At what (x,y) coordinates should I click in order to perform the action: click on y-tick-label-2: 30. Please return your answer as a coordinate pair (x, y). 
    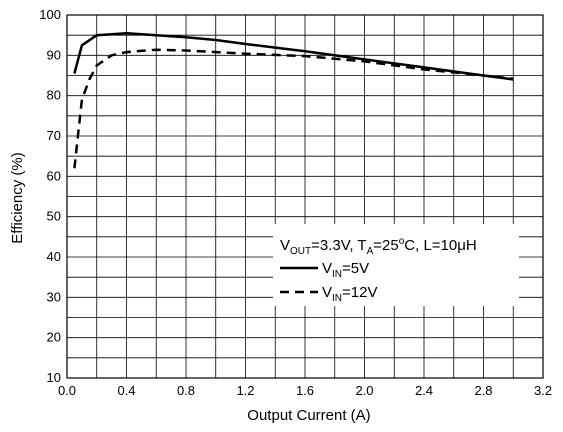
    Looking at the image, I should click on (54, 296).